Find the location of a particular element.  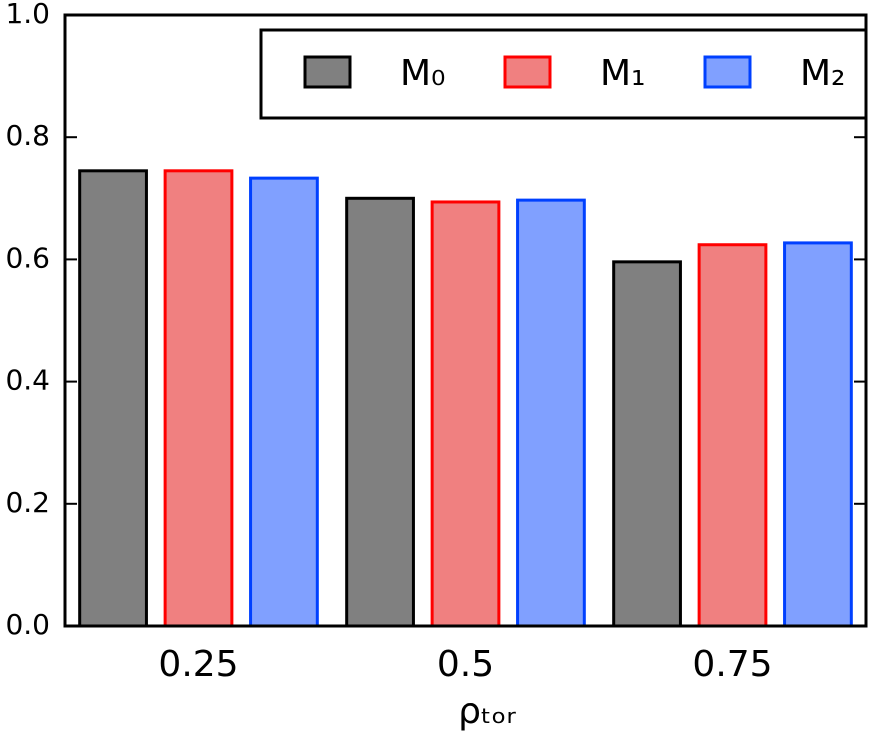

y-tick-label: 0.4 is located at coordinates (27, 380).